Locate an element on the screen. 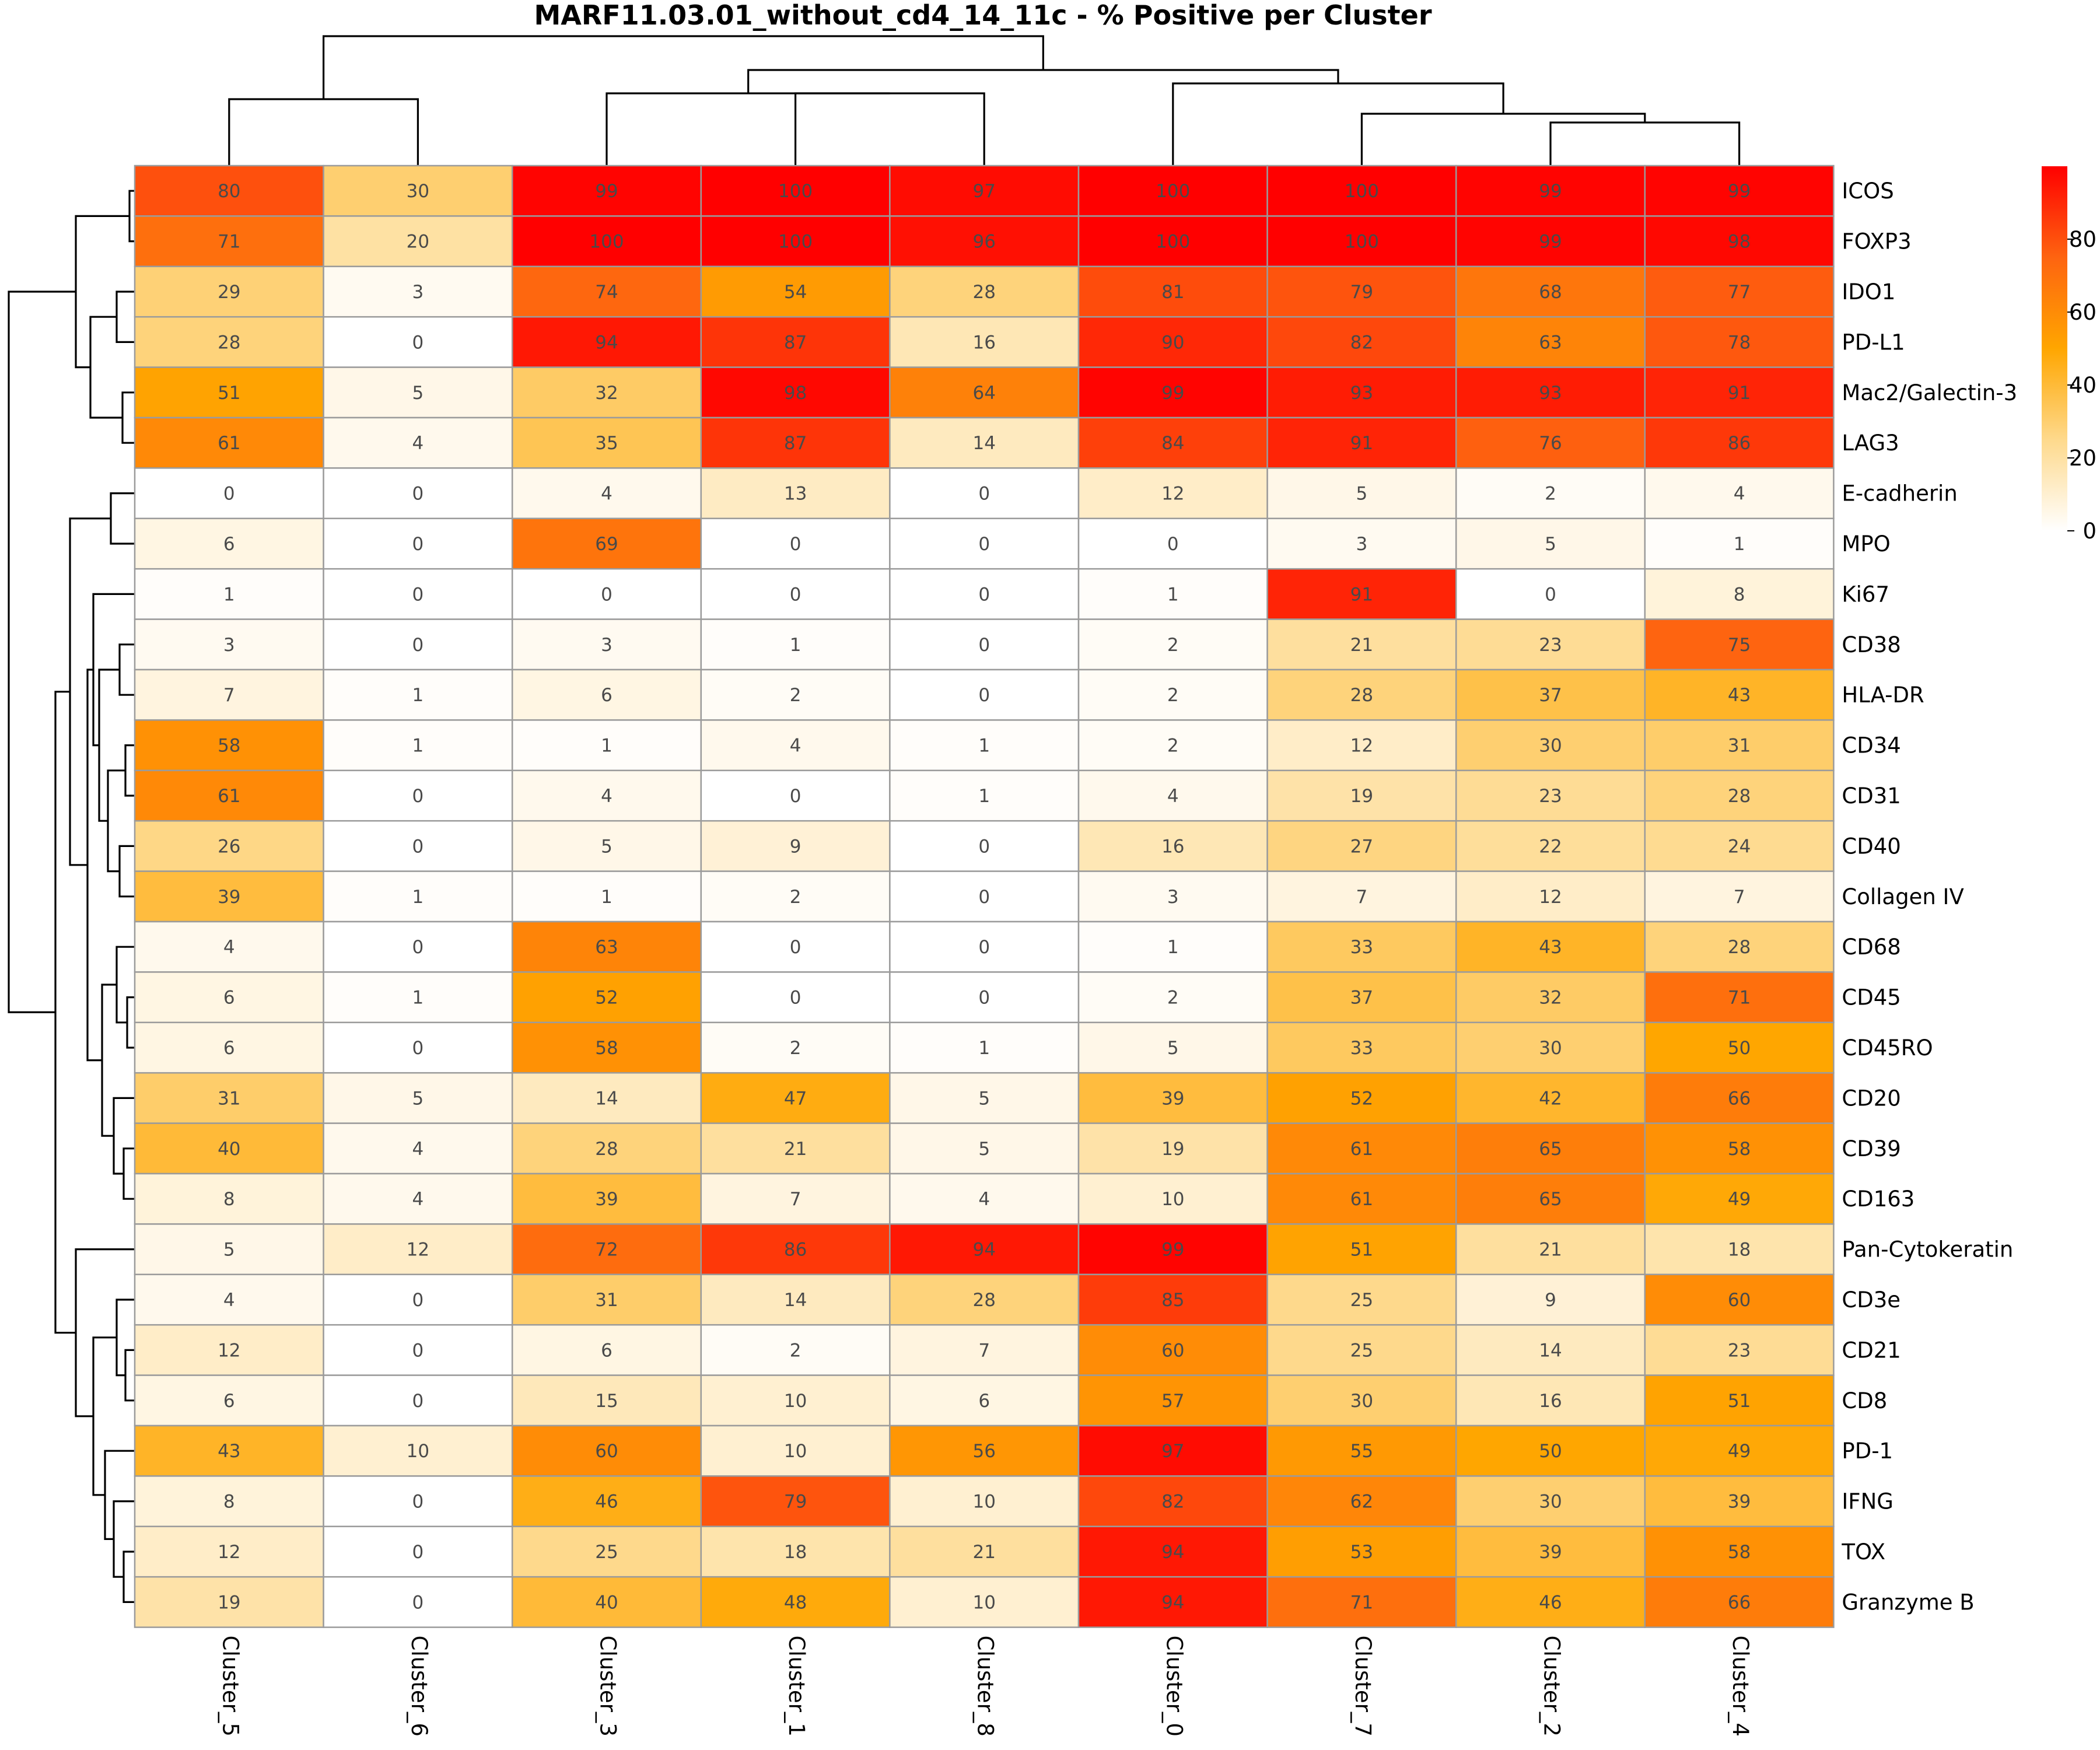  cell-value-label: 9 is located at coordinates (796, 846).